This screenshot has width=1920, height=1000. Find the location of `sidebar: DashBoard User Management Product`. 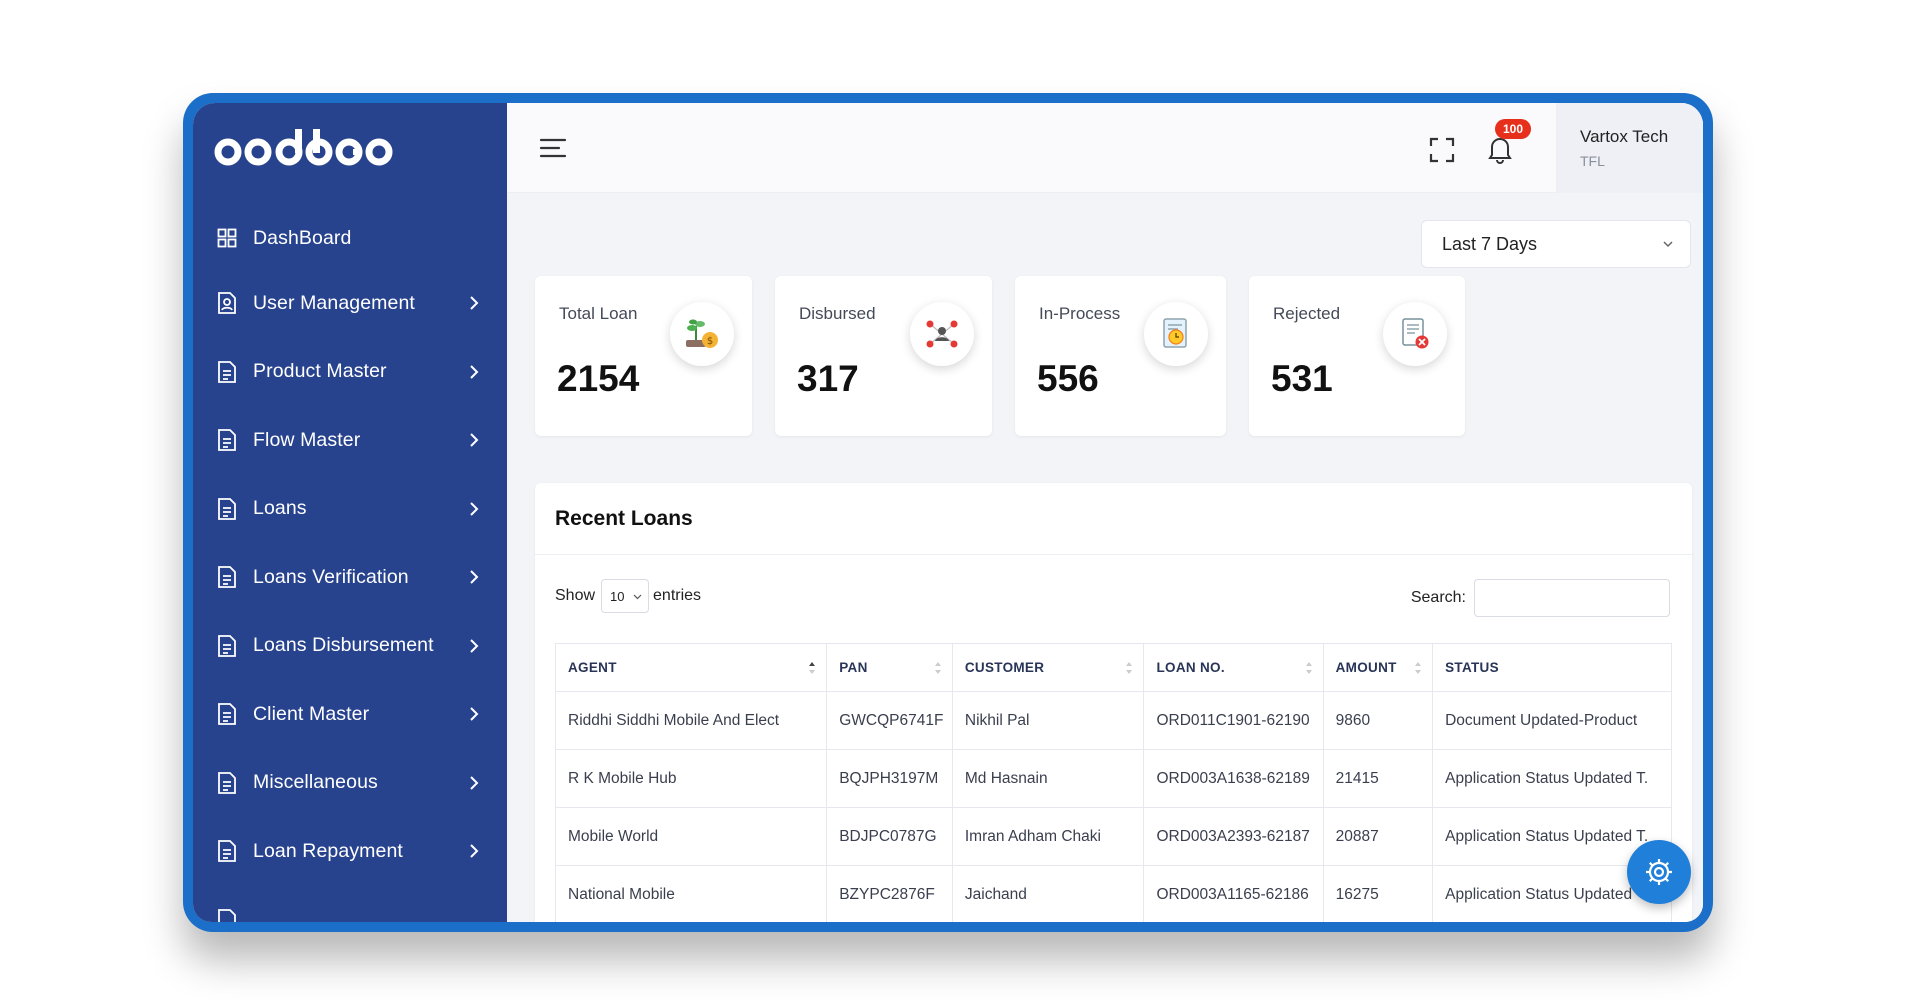

sidebar: DashBoard User Management Product is located at coordinates (350, 512).